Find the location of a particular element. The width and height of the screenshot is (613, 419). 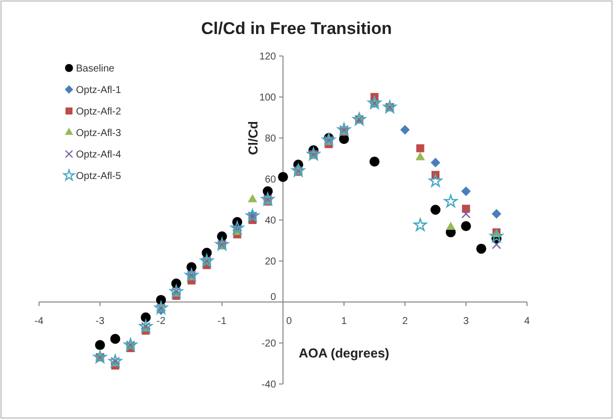

y-tick-label: -40 is located at coordinates (269, 385).